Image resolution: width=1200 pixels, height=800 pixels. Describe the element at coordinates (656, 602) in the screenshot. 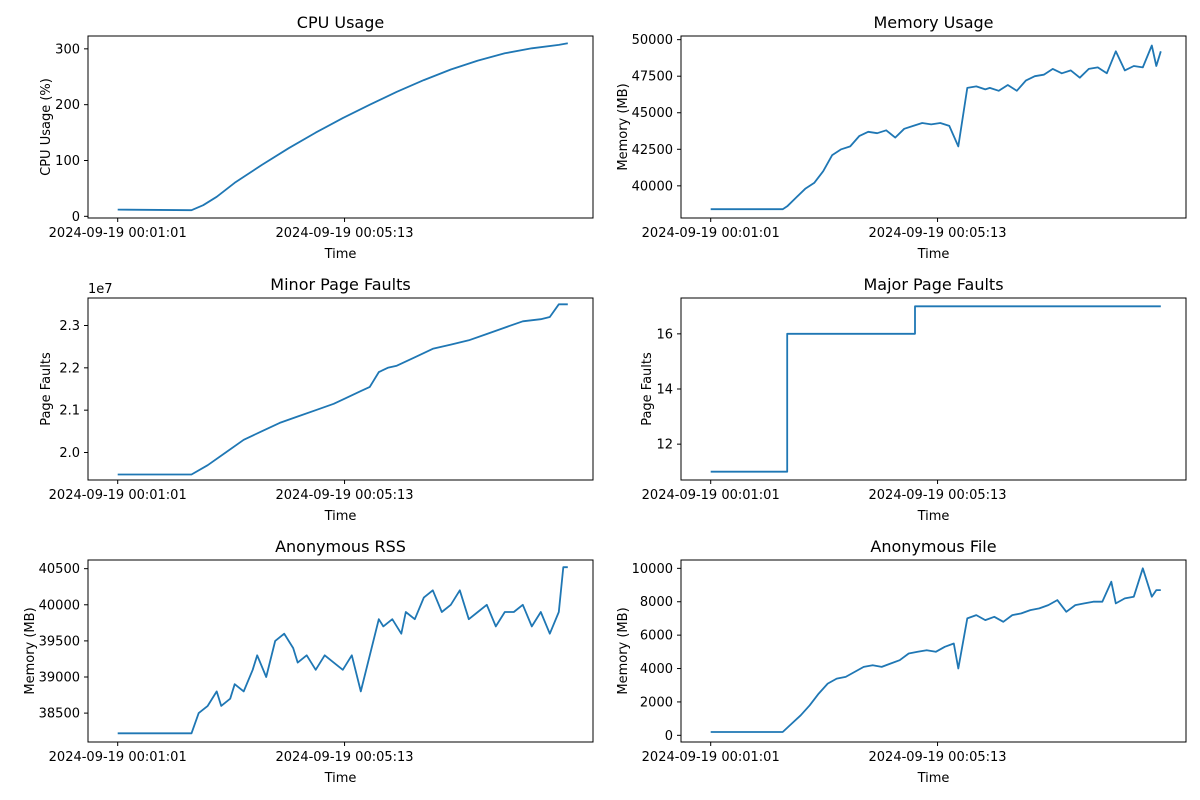

I see `y-tick-label: 8000` at that location.